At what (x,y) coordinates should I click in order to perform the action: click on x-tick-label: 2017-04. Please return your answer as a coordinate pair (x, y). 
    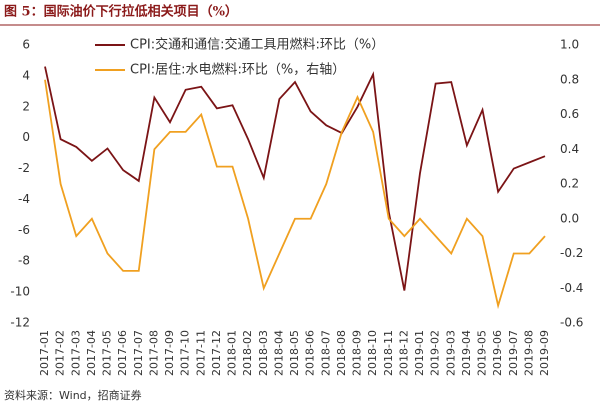
    Looking at the image, I should click on (91, 353).